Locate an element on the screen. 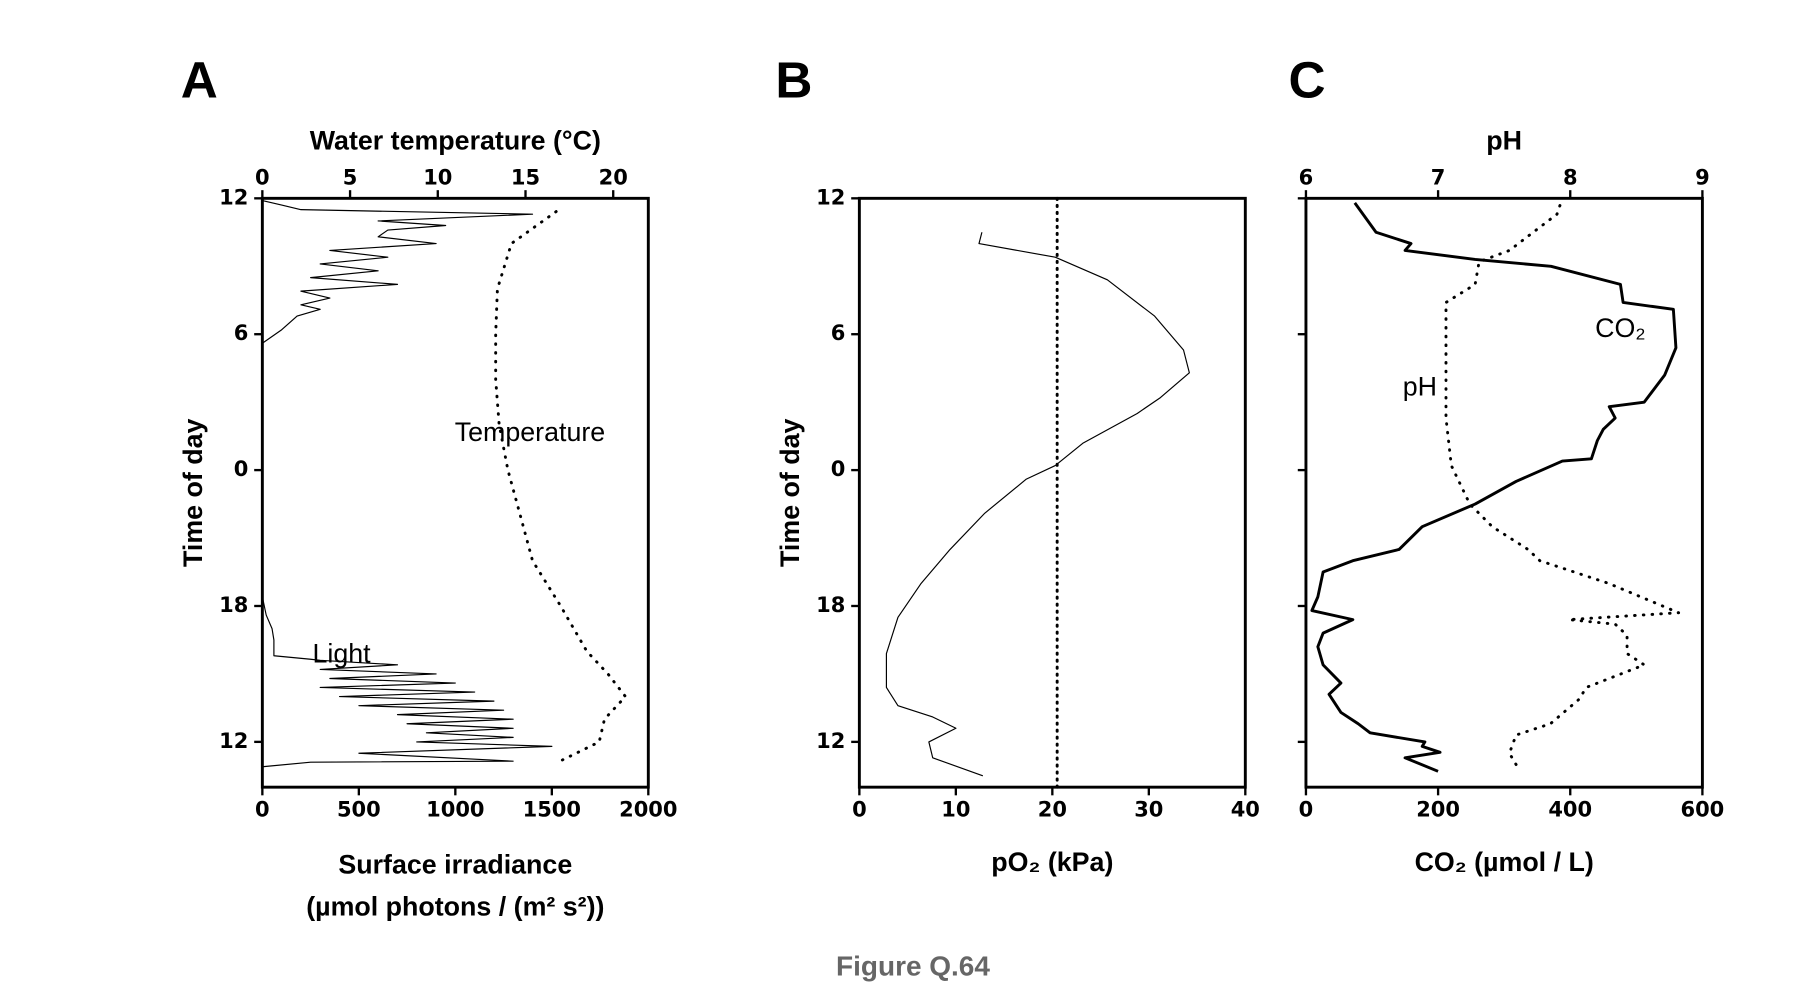 Image resolution: width=1819 pixels, height=982 pixels. x2-axis-label: pH is located at coordinates (1504, 140).